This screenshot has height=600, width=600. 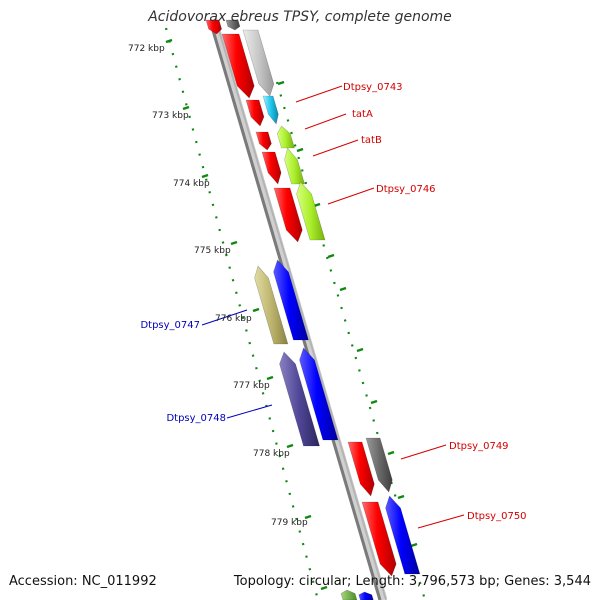 What do you see at coordinates (497, 516) in the screenshot?
I see `gene-label: Dtpsy_0750` at bounding box center [497, 516].